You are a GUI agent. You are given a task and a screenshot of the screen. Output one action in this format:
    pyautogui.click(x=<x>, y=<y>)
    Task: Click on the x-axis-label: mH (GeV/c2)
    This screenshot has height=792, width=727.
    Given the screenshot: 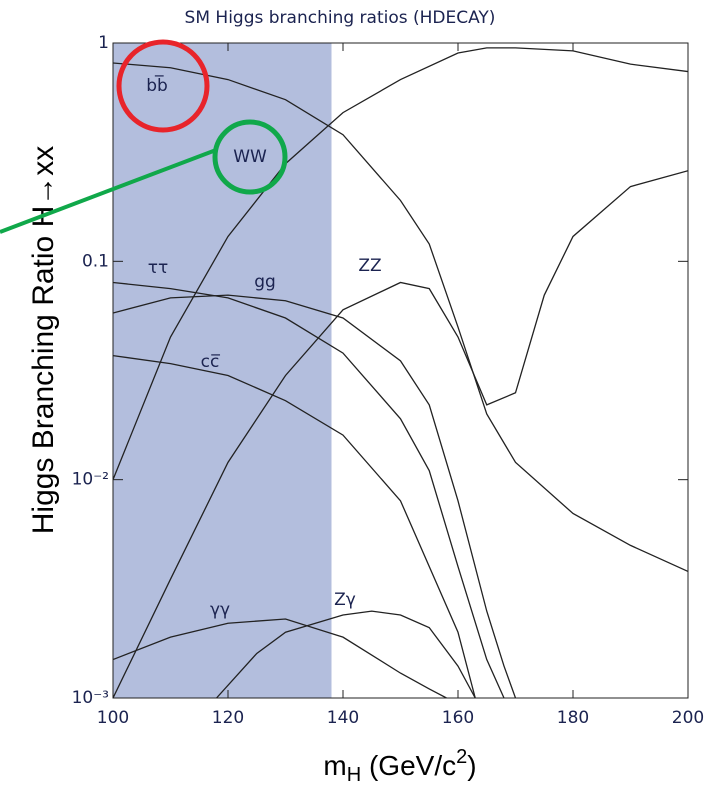 What is the action you would take?
    pyautogui.click(x=399, y=766)
    